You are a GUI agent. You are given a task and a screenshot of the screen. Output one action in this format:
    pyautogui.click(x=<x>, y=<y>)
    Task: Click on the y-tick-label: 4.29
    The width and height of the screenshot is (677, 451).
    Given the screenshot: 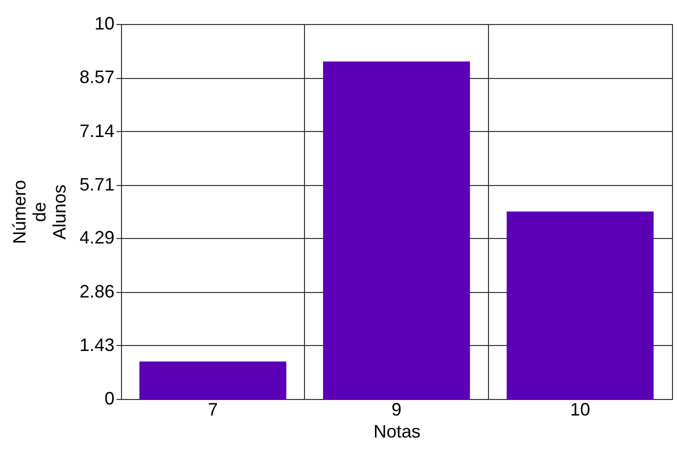 What is the action you would take?
    pyautogui.click(x=96, y=238)
    